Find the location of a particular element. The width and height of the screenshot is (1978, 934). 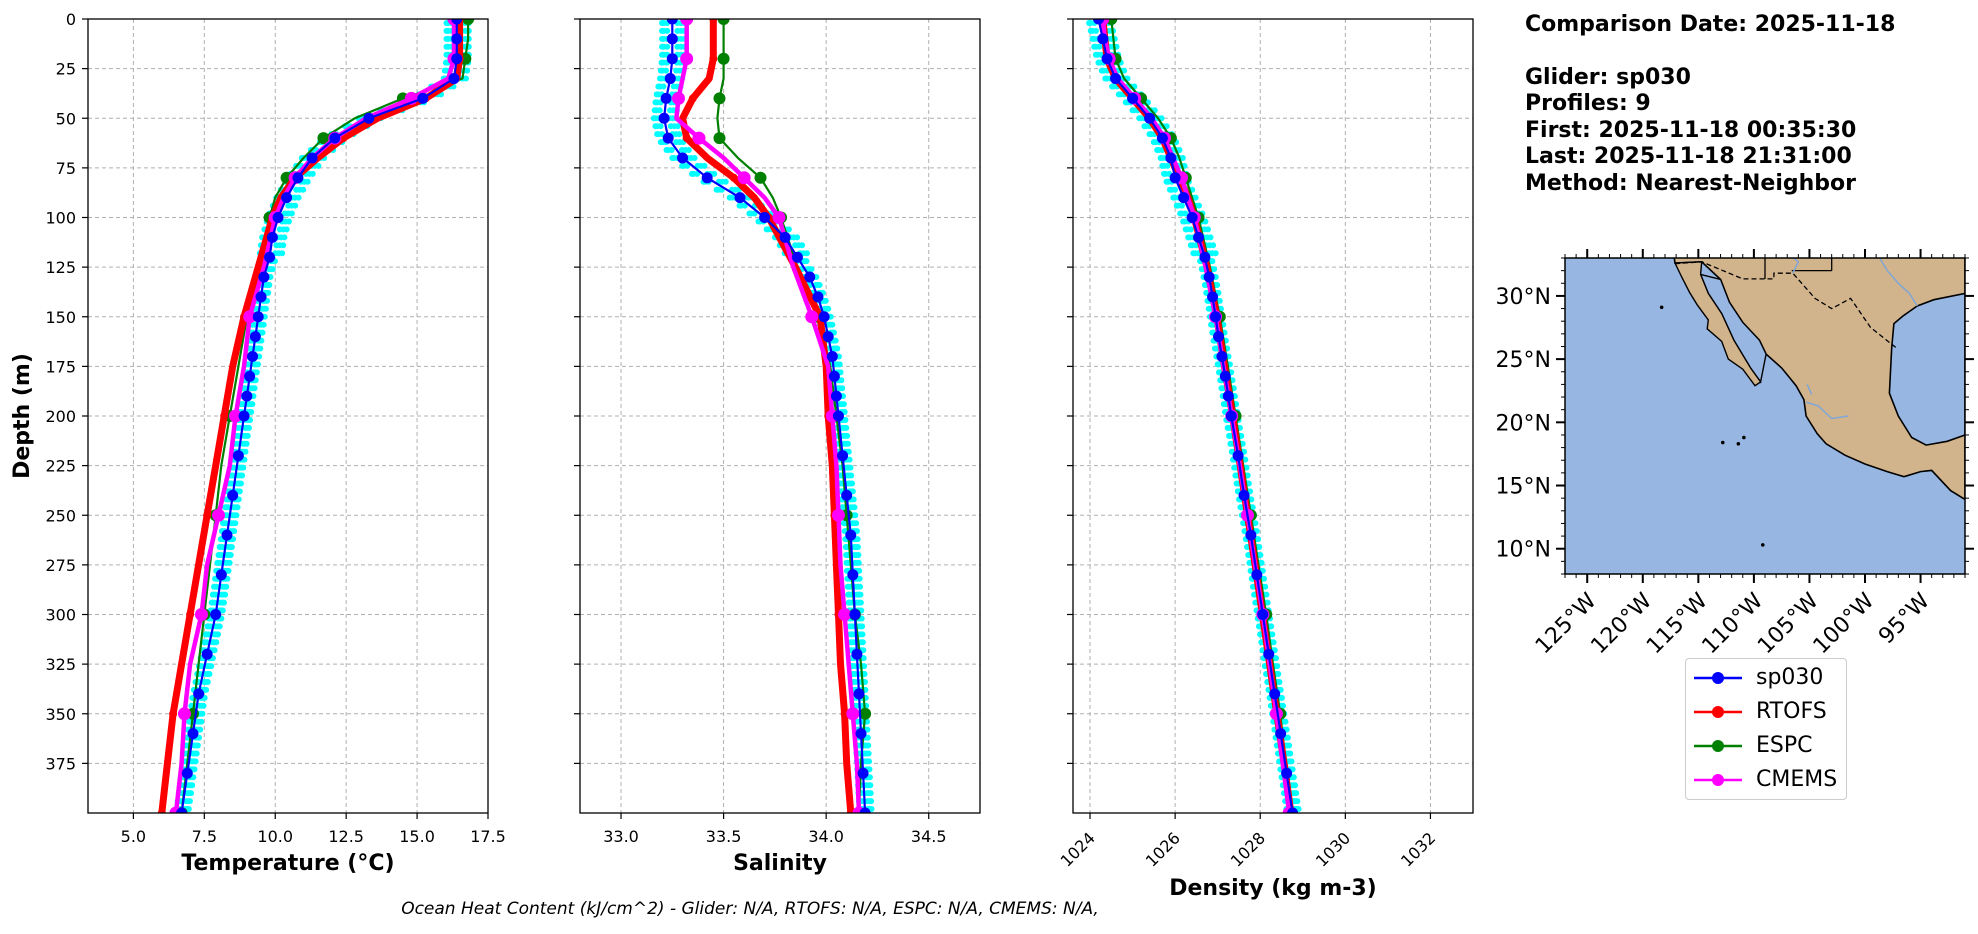

map-area is located at coordinates (1812, 402).